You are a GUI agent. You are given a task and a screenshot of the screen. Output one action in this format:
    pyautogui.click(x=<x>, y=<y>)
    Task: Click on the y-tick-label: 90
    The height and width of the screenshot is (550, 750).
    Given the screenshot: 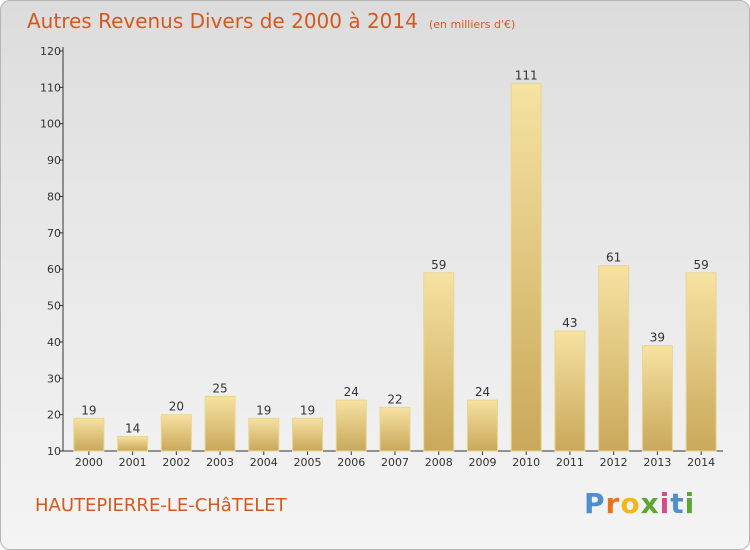 What is the action you would take?
    pyautogui.click(x=54, y=160)
    